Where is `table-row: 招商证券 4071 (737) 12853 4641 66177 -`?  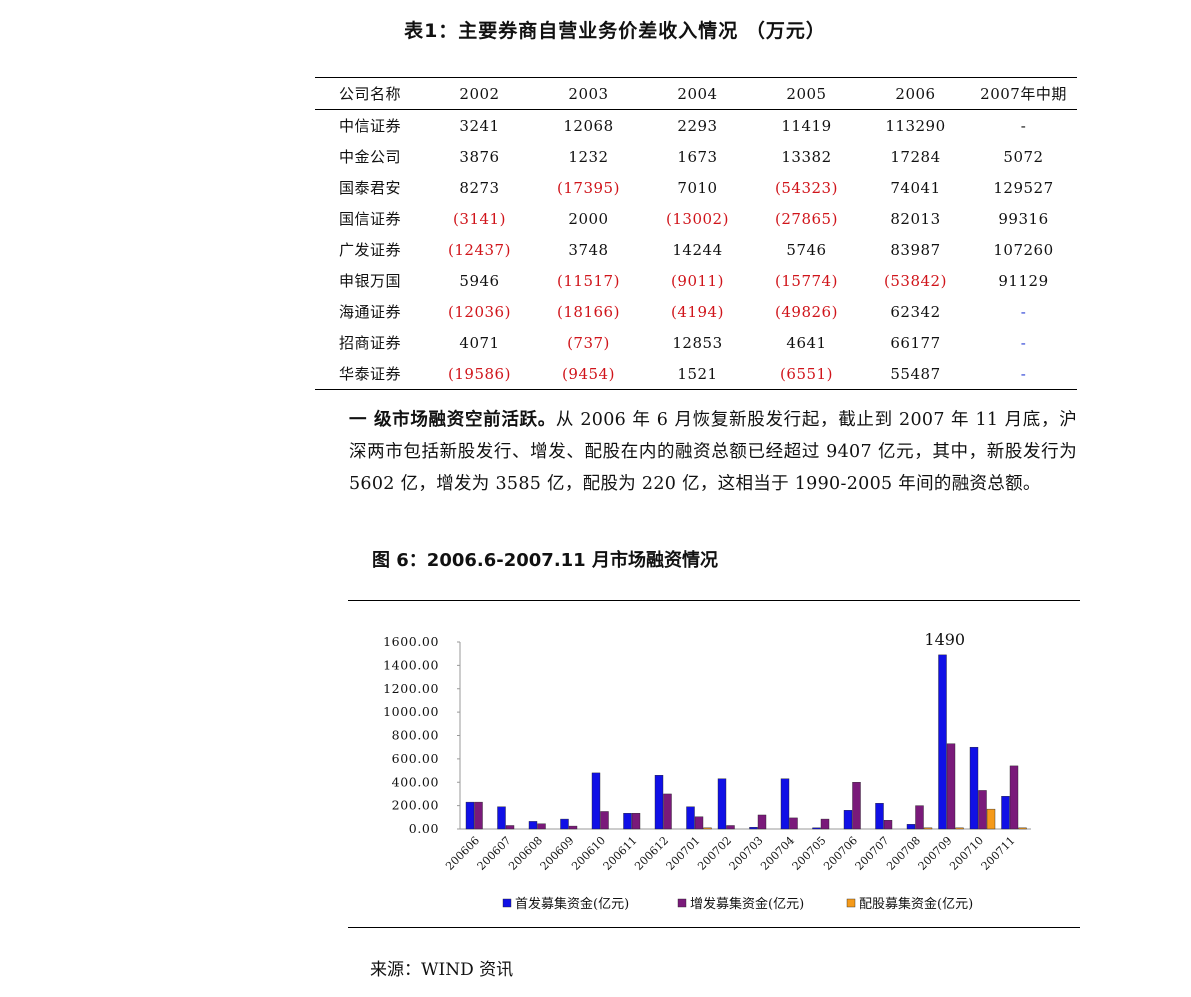 table-row: 招商证券 4071 (737) 12853 4641 66177 - is located at coordinates (696, 342).